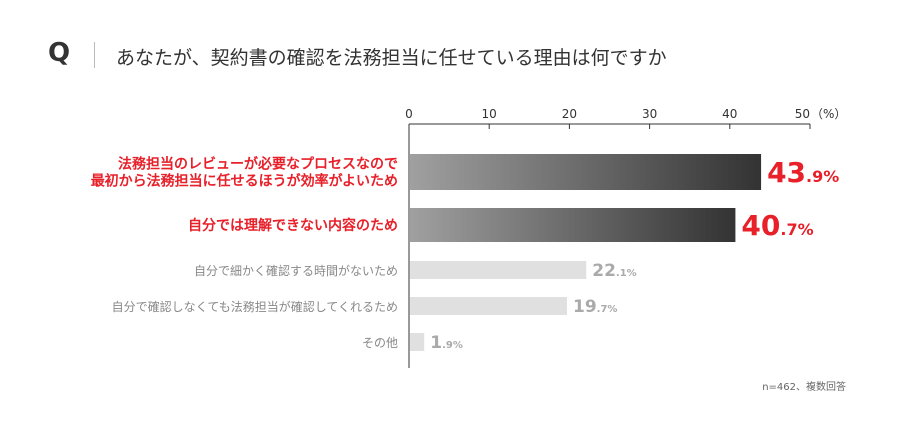  I want to click on x-tick-label: 20, so click(569, 114).